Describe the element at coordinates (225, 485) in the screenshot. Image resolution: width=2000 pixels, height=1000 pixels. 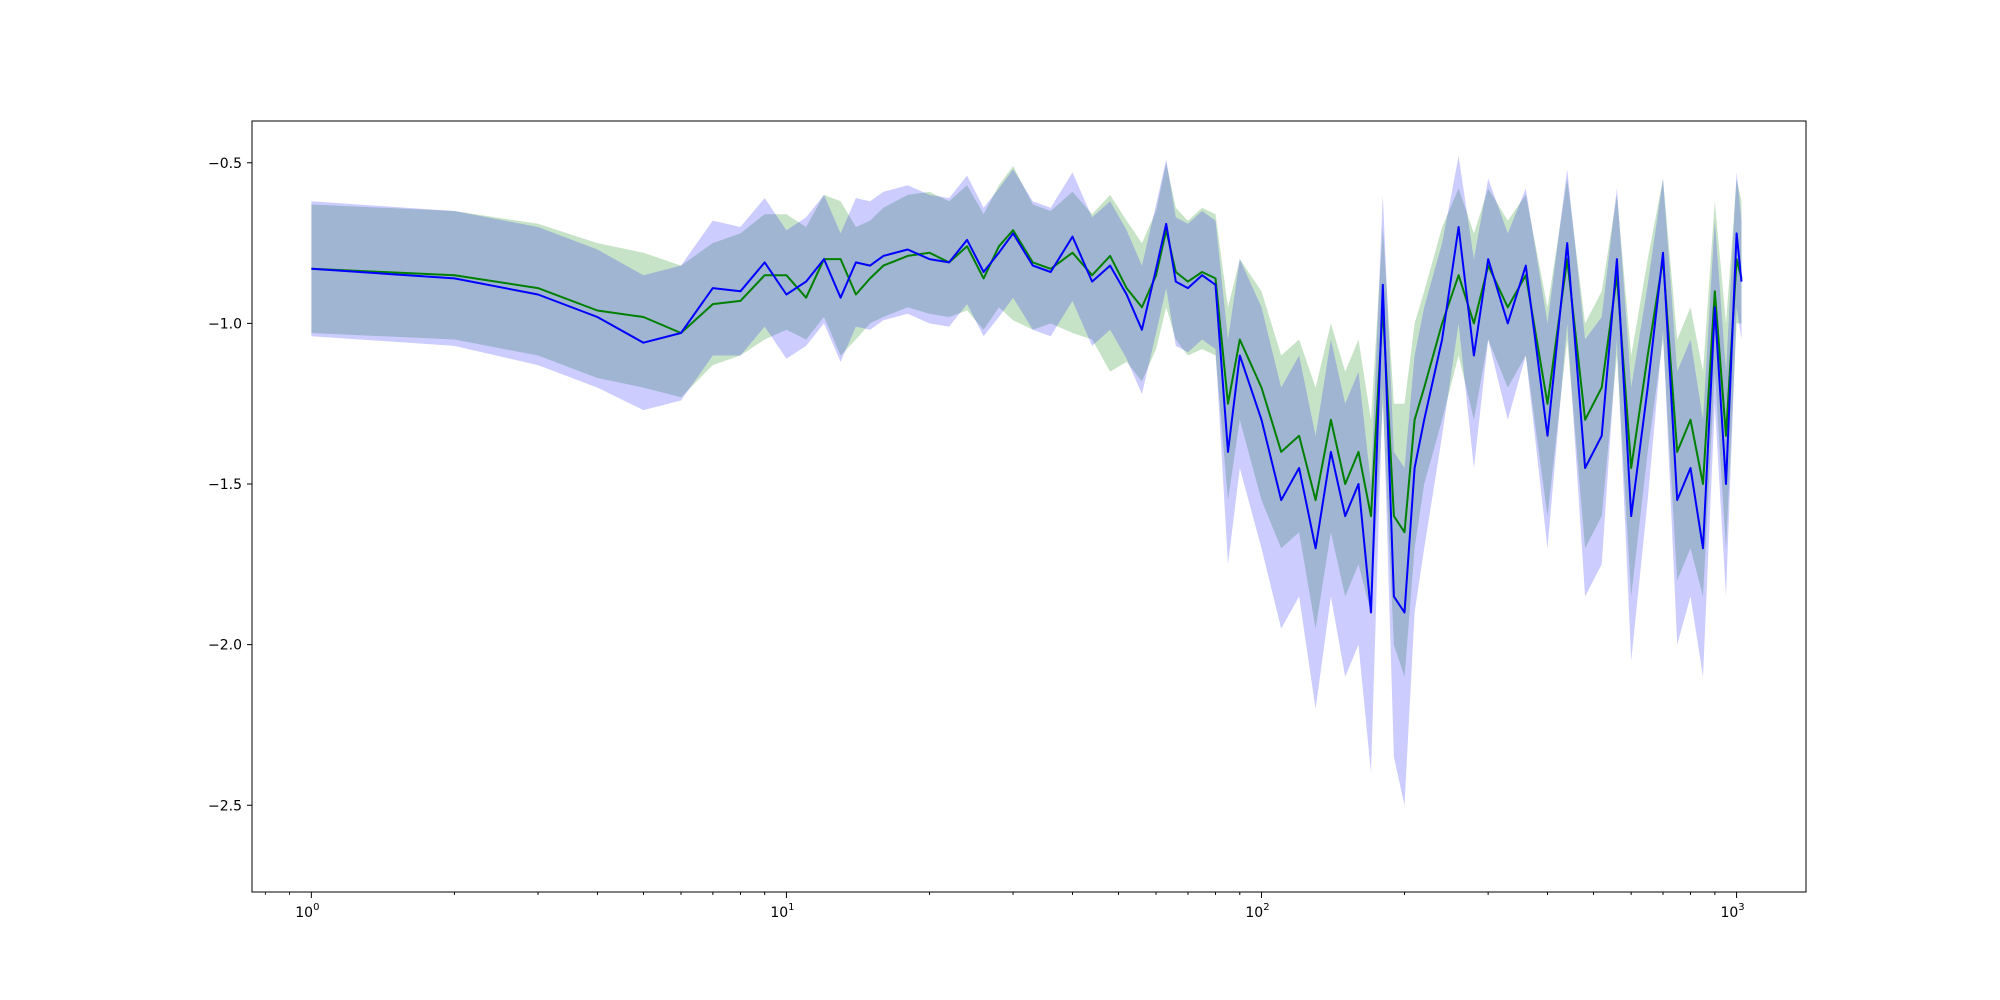
I see `y-tick-label: −1.5` at that location.